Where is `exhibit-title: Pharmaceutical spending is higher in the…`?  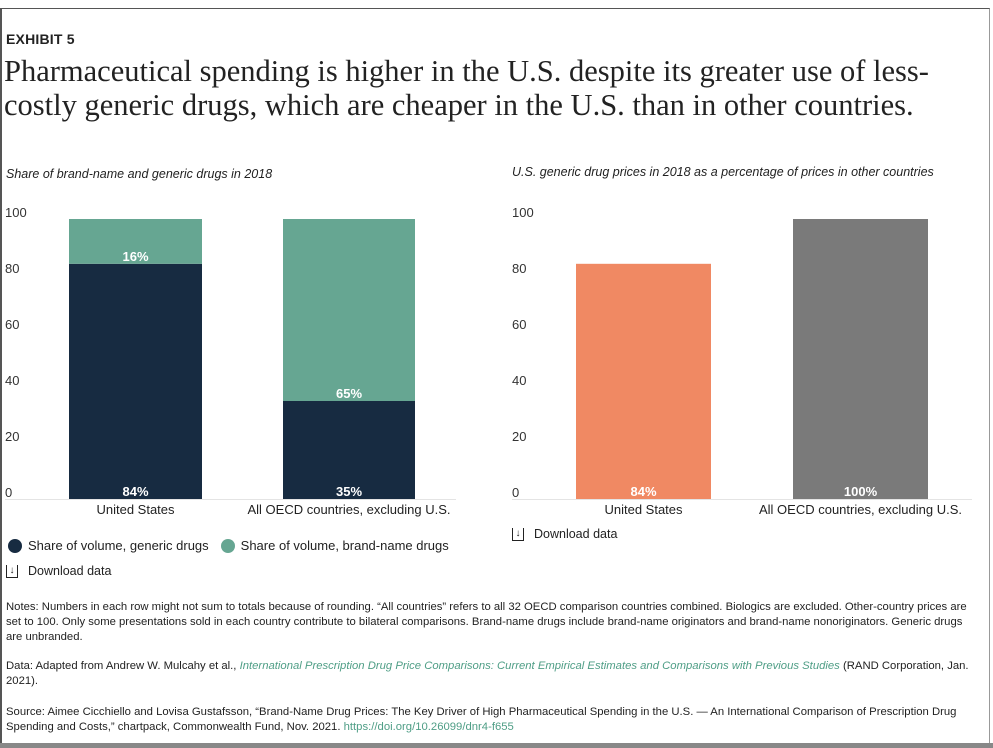 exhibit-title: Pharmaceutical spending is higher in the… is located at coordinates (466, 88).